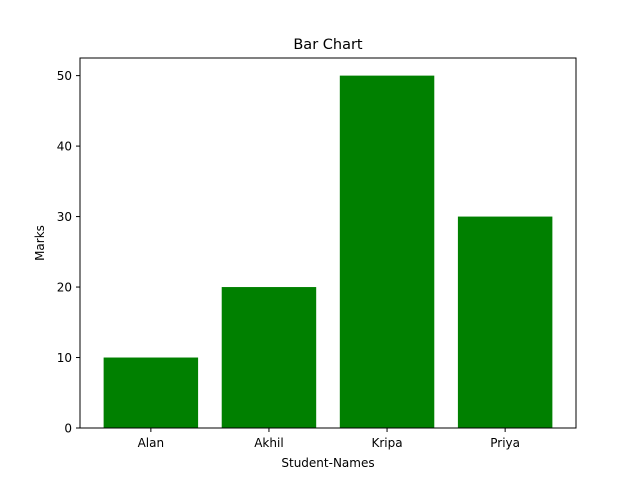 The image size is (640, 480). Describe the element at coordinates (505, 322) in the screenshot. I see `bar-priya` at that location.